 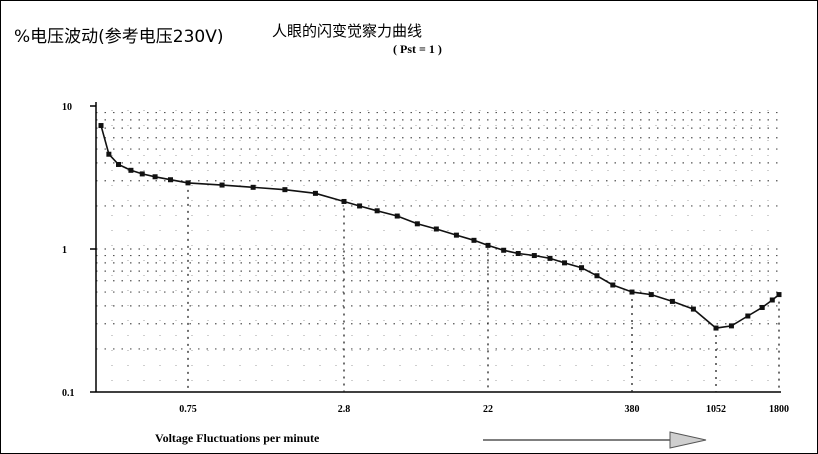 What do you see at coordinates (632, 409) in the screenshot?
I see `x-tick-label: 380` at bounding box center [632, 409].